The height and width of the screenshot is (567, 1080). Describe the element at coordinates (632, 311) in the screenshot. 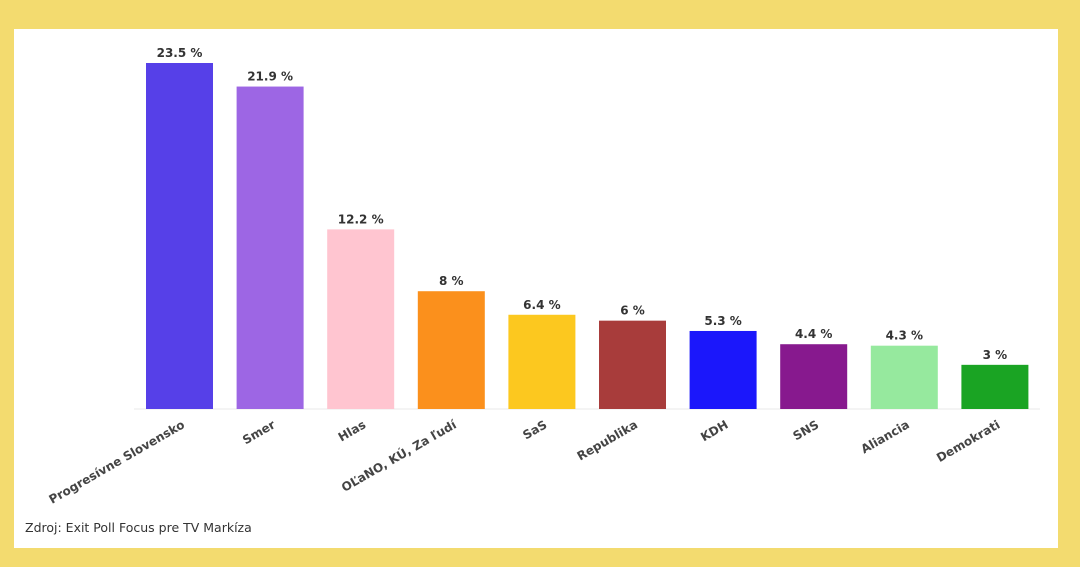

I see `bar-value-label: 6 %` at that location.